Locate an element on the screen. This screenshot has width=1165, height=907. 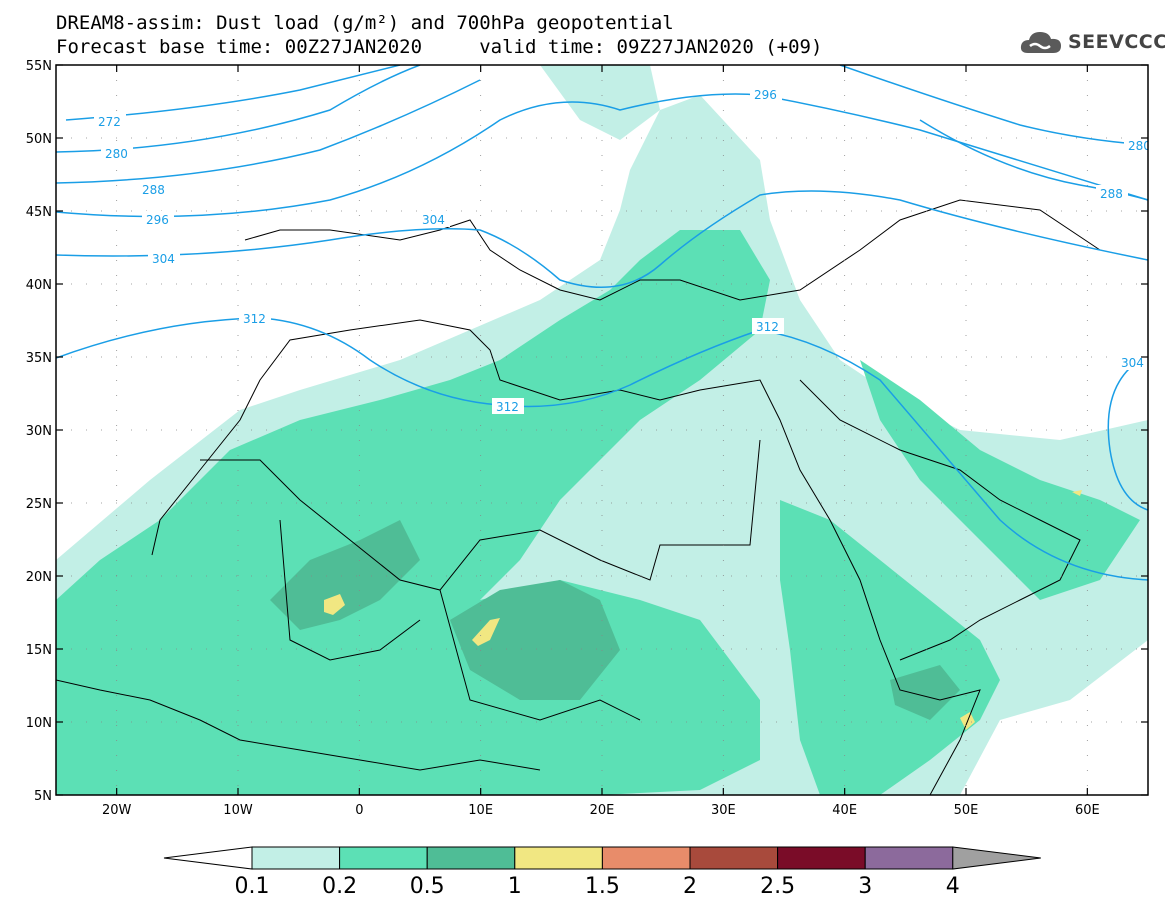
lat-tick-label: 45N is located at coordinates (39, 212).